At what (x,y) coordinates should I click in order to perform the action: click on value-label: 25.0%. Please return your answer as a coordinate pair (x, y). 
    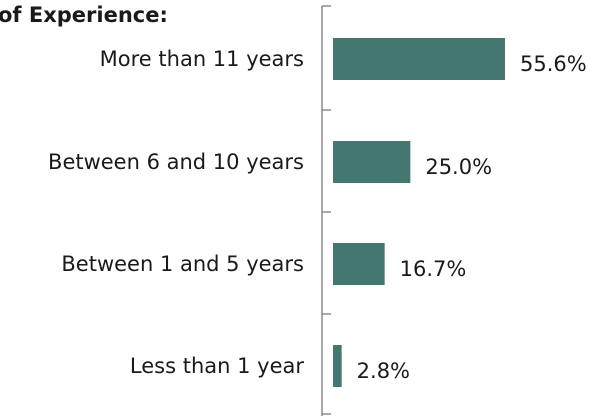
    Looking at the image, I should click on (458, 167).